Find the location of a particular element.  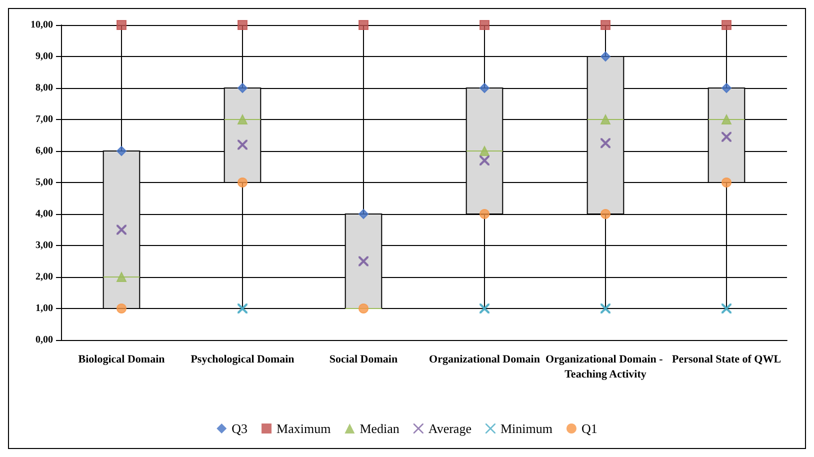

x-tick-label: Social Domain is located at coordinates (363, 360).